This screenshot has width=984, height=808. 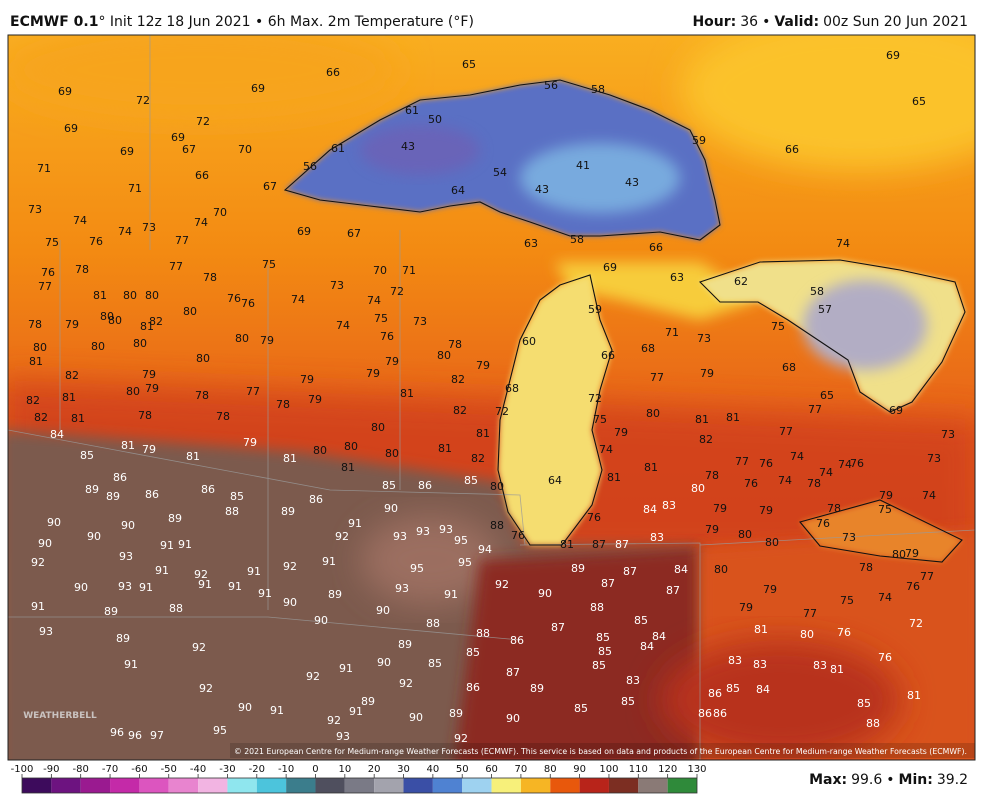 What do you see at coordinates (110, 769) in the screenshot?
I see `colorbar-tick-label: -70` at bounding box center [110, 769].